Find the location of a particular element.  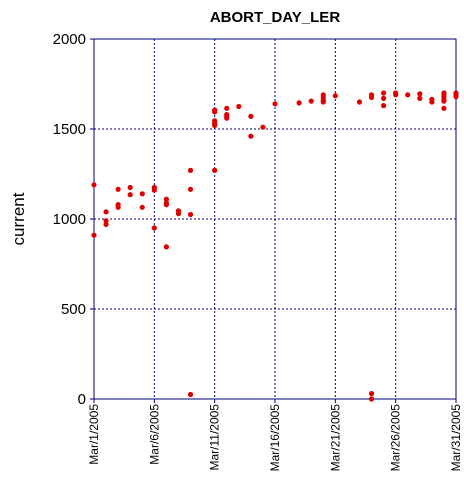

y-axis-label: current is located at coordinates (18, 218).